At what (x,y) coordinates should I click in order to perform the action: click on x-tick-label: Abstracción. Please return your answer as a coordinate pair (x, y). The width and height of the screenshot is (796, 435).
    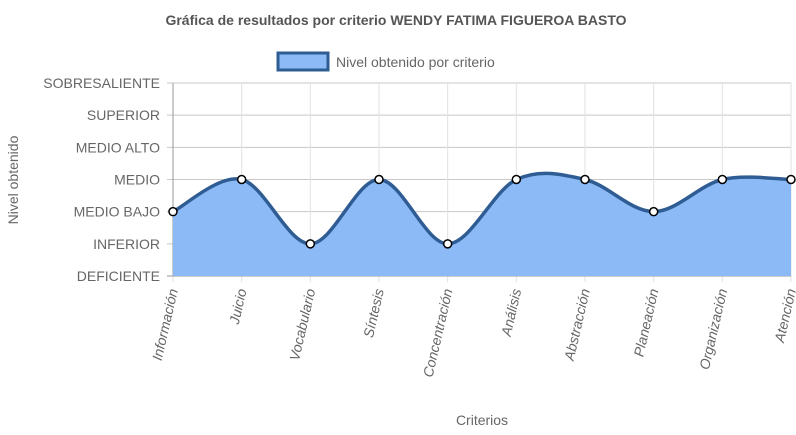
    Looking at the image, I should click on (577, 325).